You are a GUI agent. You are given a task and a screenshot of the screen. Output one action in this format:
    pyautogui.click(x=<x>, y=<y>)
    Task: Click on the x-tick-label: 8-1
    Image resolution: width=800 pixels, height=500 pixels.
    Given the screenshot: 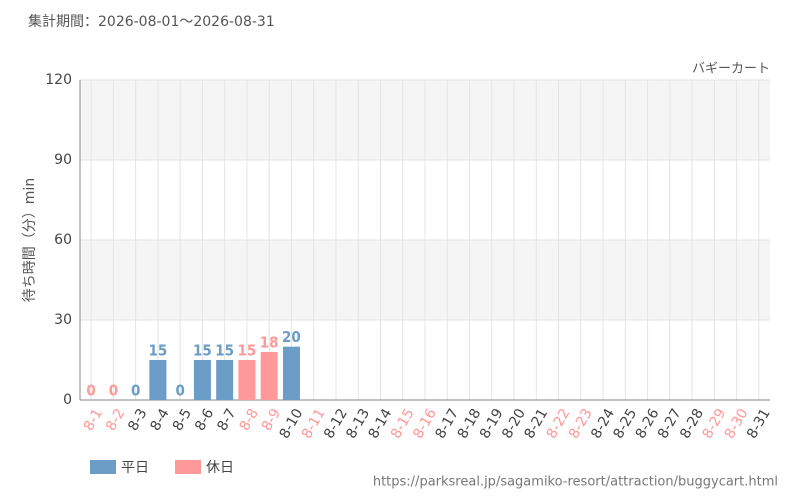 What is the action you would take?
    pyautogui.click(x=93, y=420)
    